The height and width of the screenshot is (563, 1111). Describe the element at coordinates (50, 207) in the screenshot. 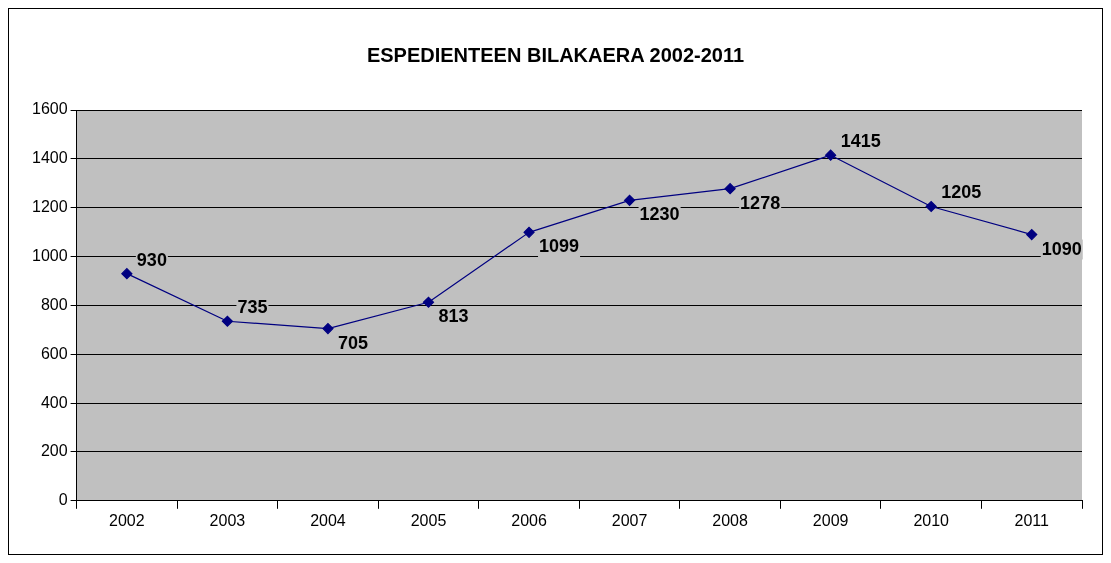

I see `y-tick-label: 1200` at that location.